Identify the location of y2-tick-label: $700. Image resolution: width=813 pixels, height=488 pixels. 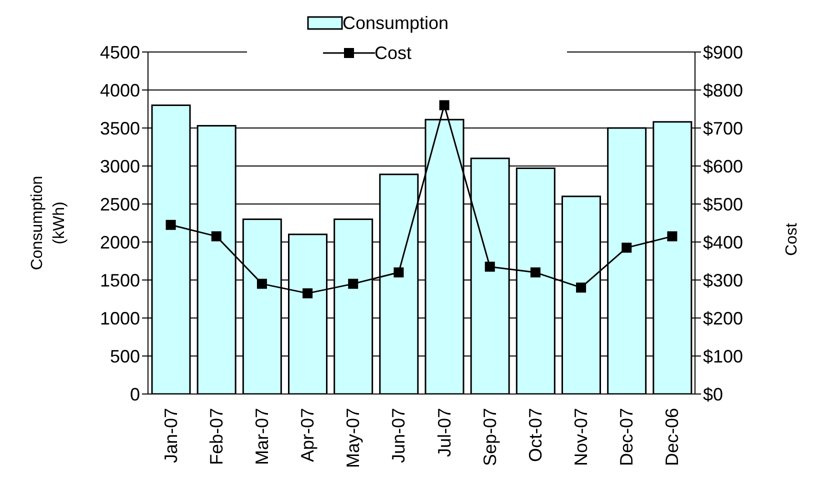
(723, 128).